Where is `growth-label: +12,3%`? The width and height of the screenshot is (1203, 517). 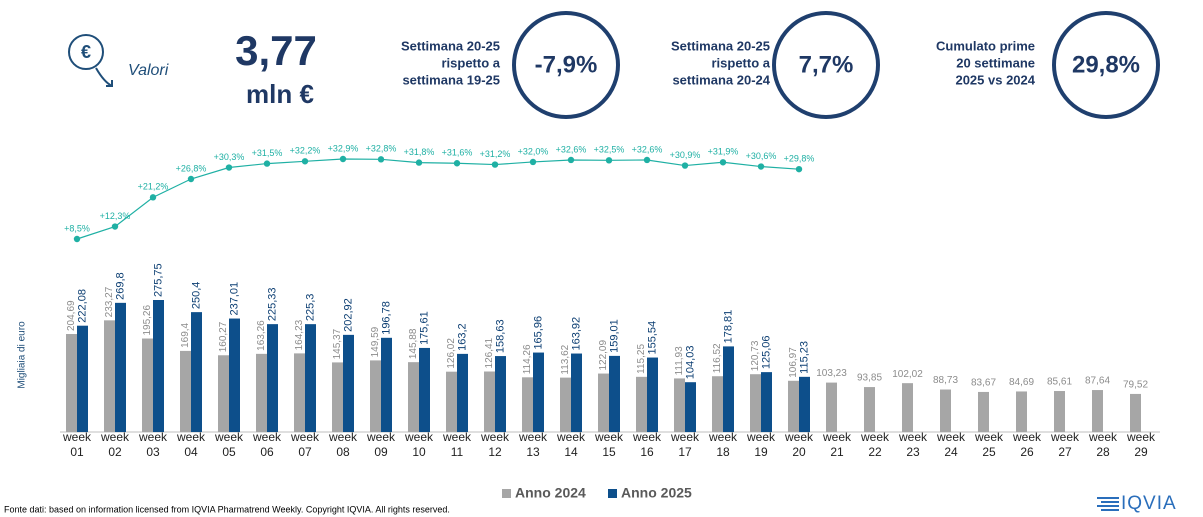
growth-label: +12,3% is located at coordinates (115, 216).